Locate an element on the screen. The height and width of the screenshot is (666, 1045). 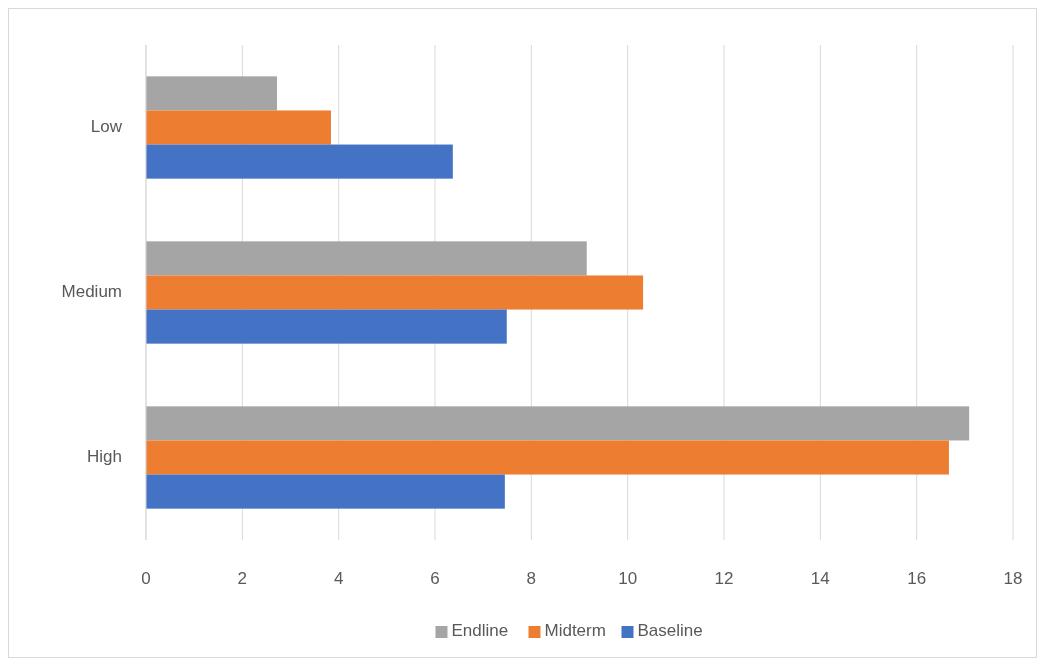
x-tick-label: 6 is located at coordinates (435, 578).